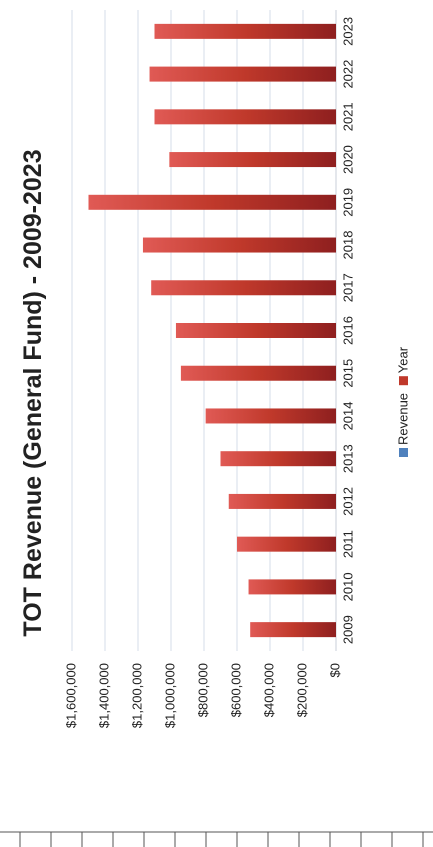  What do you see at coordinates (282, 501) in the screenshot?
I see `bar-2012` at bounding box center [282, 501].